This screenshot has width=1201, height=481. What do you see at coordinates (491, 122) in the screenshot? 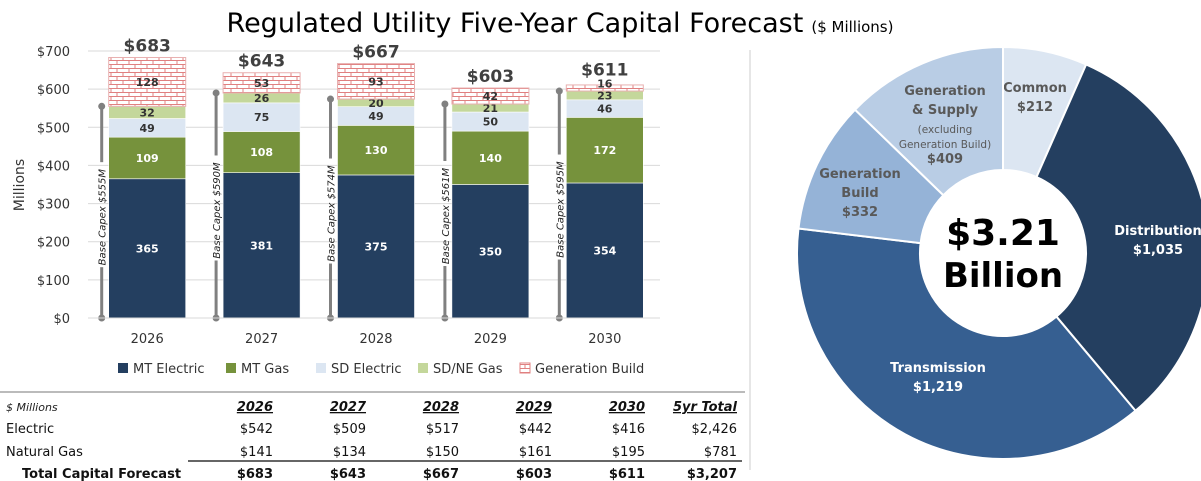
I see `data-label: 50` at bounding box center [491, 122].